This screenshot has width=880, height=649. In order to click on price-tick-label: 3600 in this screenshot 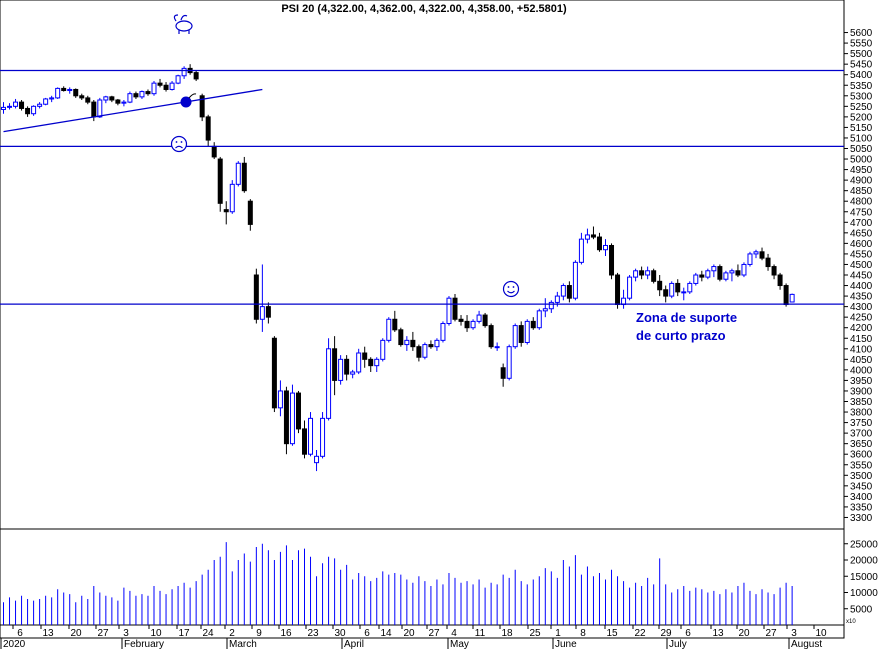, I will do `click(861, 455)`.